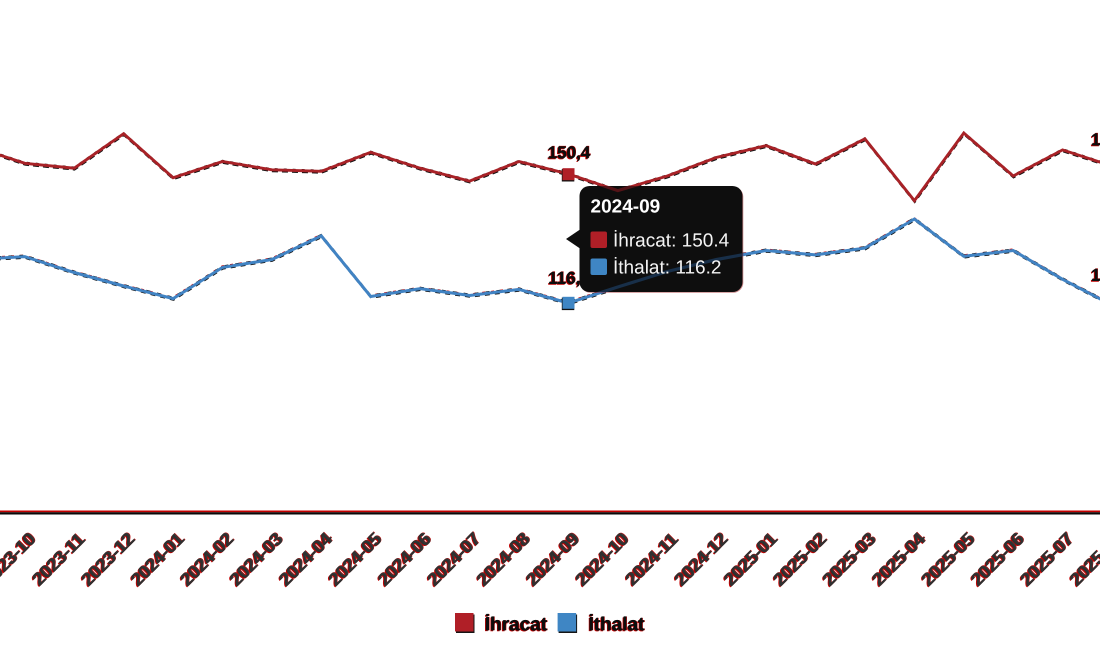 Image resolution: width=1100 pixels, height=650 pixels. What do you see at coordinates (667, 268) in the screenshot?
I see `svg-text: İthalat: 116.2` at bounding box center [667, 268].